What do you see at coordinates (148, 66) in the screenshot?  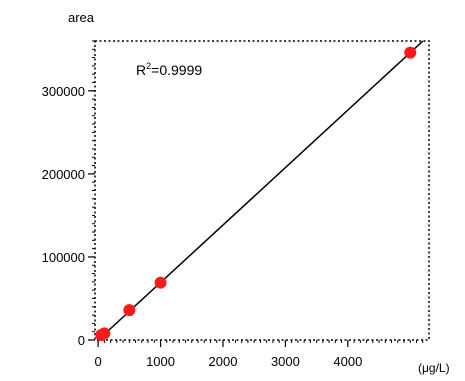 I see `r-squared-superscript: 2` at bounding box center [148, 66].